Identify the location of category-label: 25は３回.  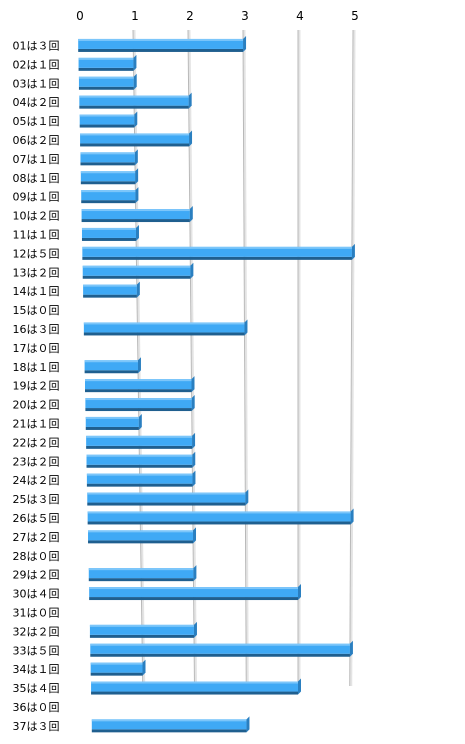
(36, 499).